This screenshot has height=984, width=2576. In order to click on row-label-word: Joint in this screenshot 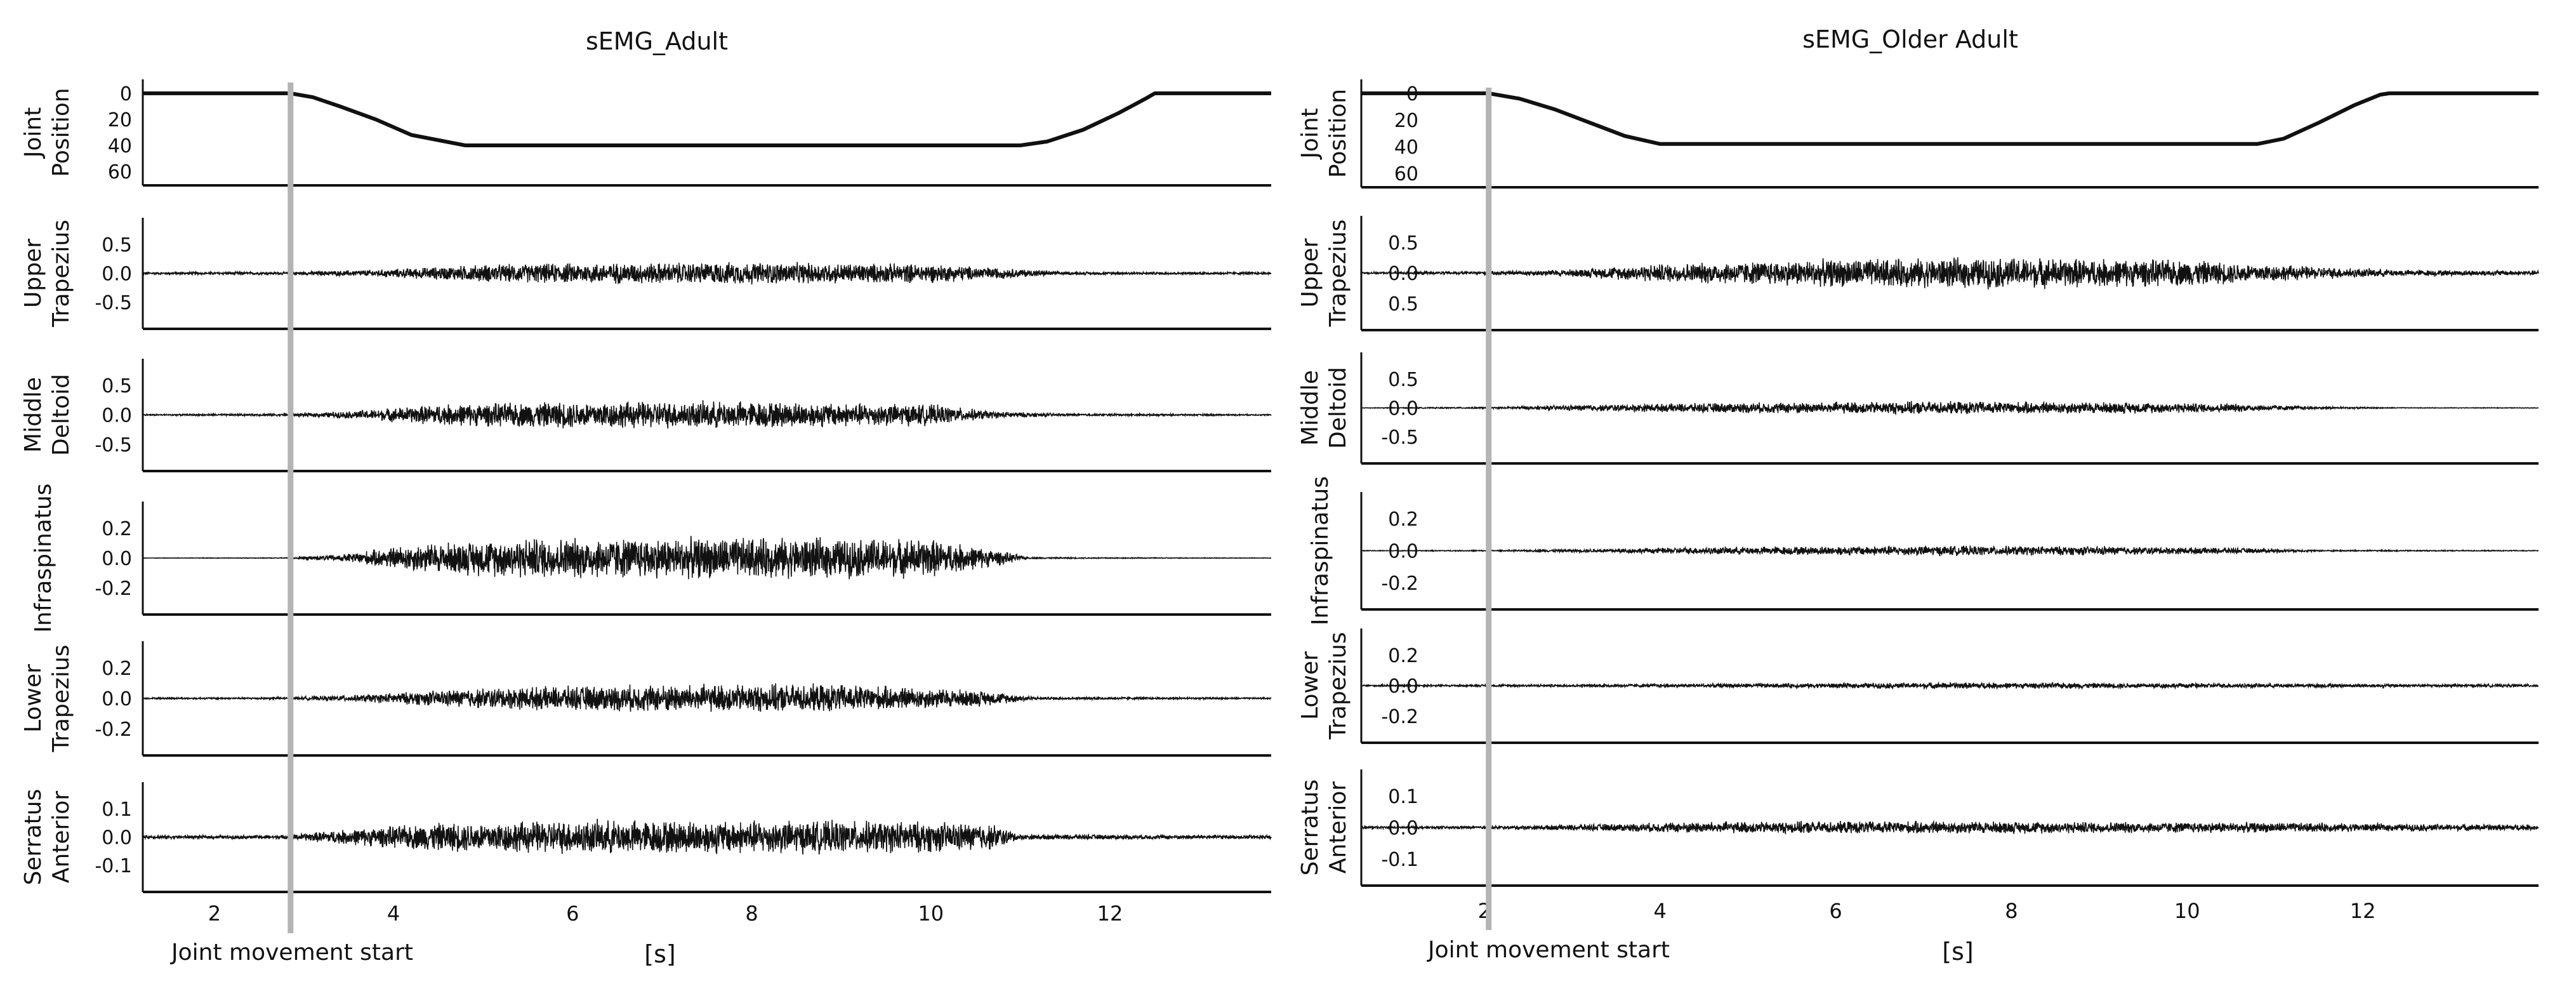, I will do `click(33, 133)`.